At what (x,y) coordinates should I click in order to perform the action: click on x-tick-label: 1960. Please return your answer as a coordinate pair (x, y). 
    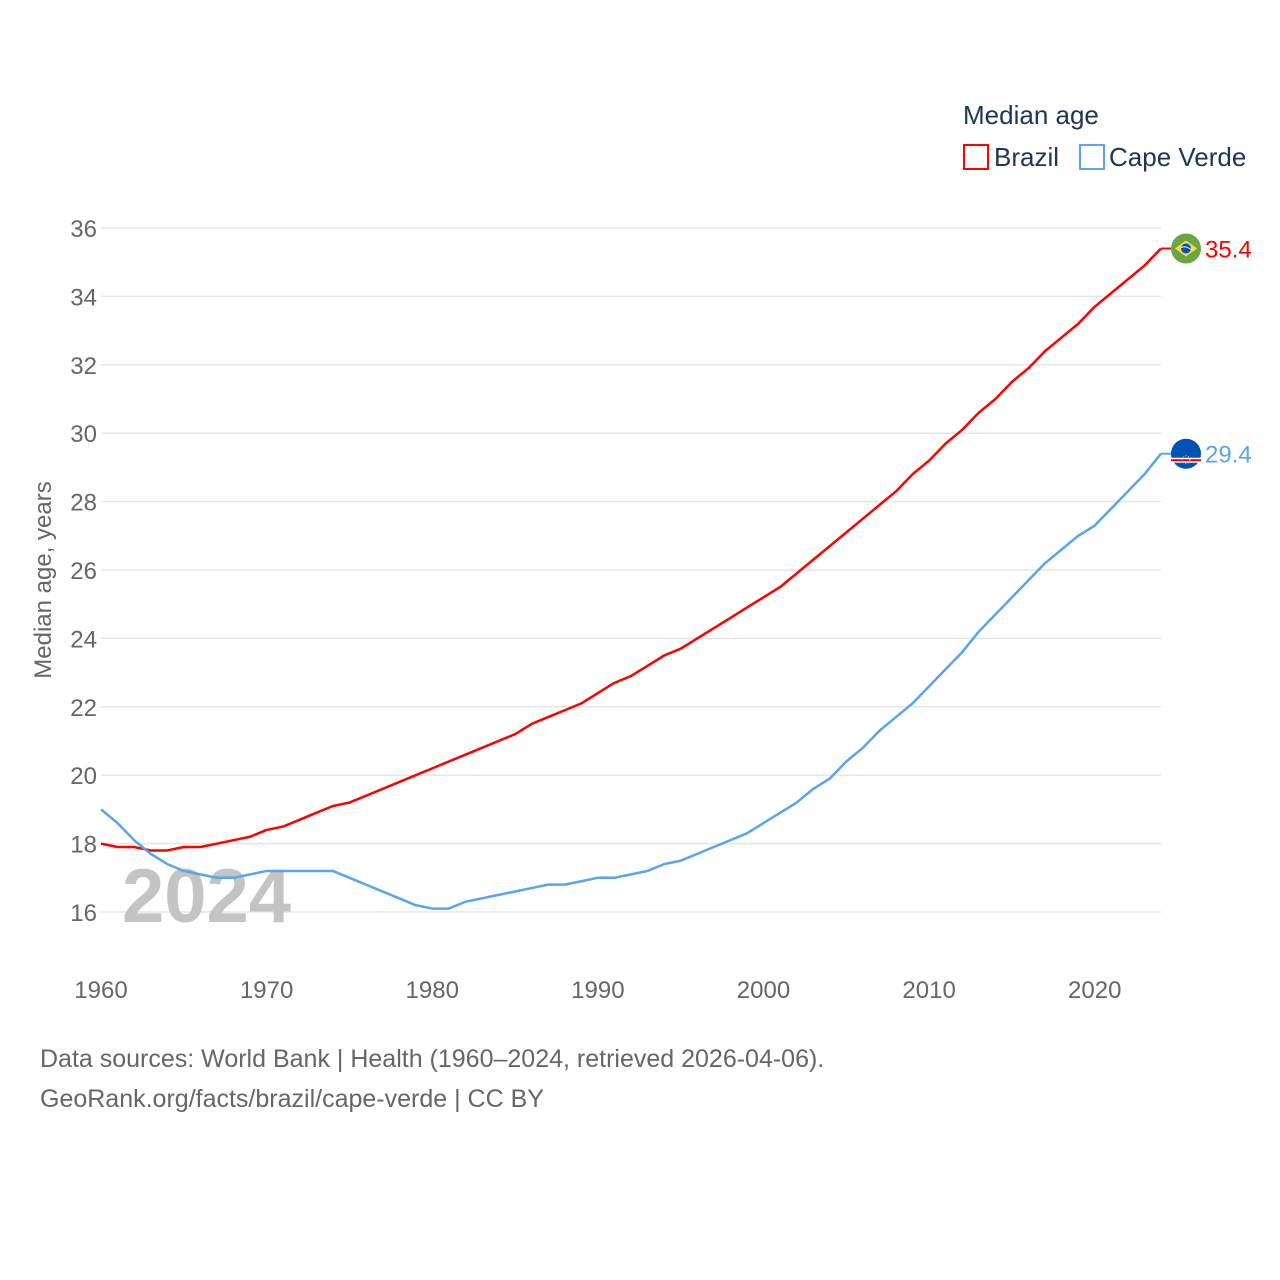
    Looking at the image, I should click on (100, 990).